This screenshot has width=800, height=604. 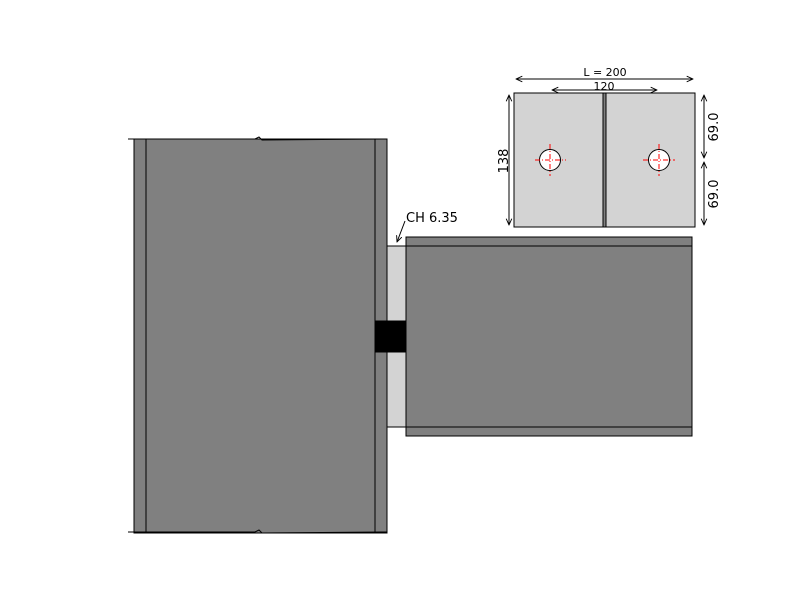 I want to click on column-flange-left, so click(x=140, y=336).